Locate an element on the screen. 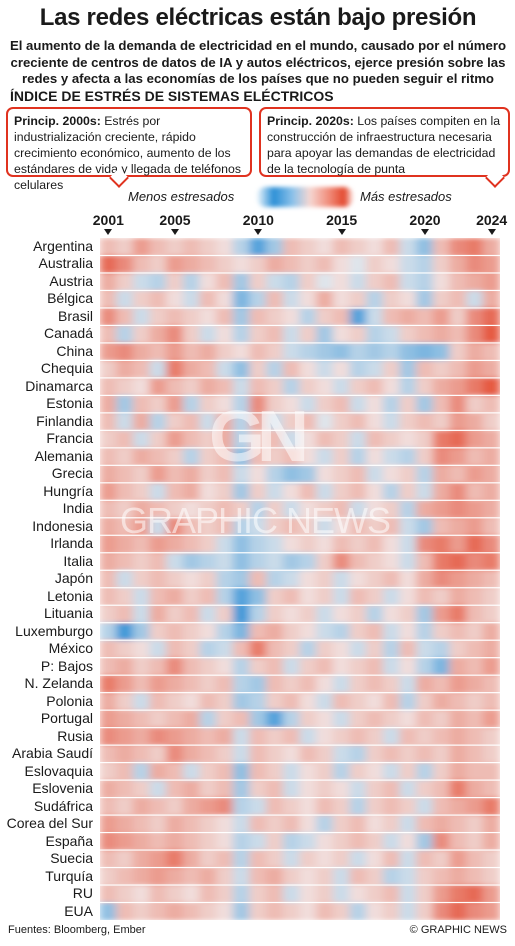 Image resolution: width=515 pixels, height=946 pixels. country-label: Suecia is located at coordinates (71, 858).